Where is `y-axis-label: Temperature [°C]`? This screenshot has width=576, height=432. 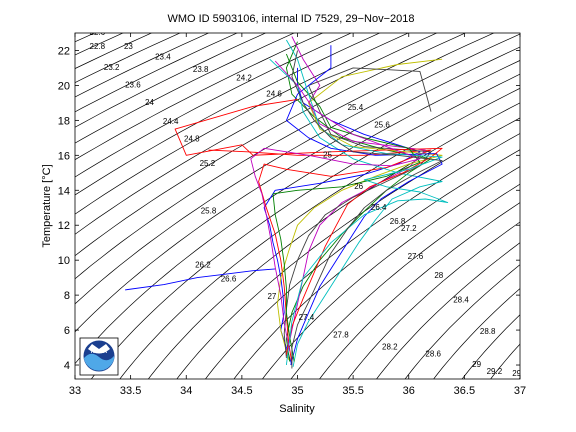
y-axis-label: Temperature [°C] is located at coordinates (47, 205).